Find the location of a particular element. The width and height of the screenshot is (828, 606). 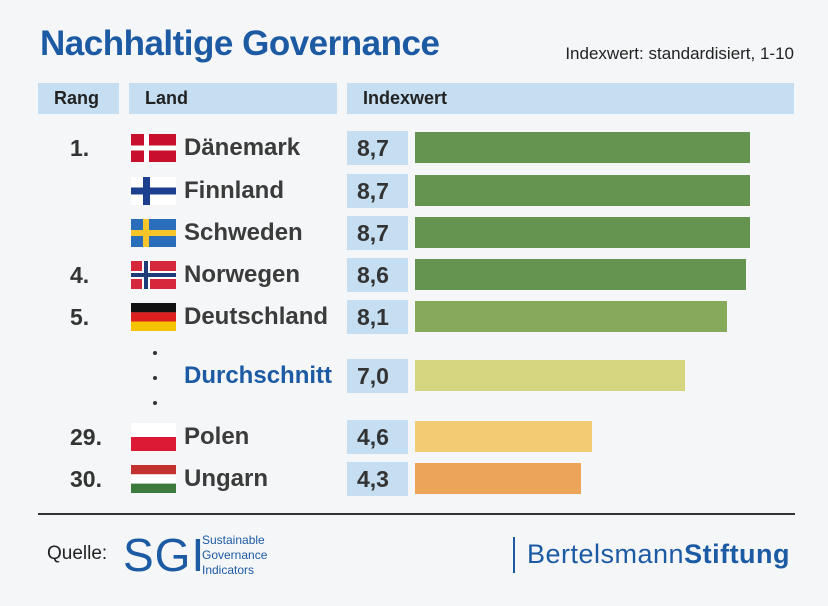

country-row: 29. Polen 4,6 is located at coordinates (414, 441).